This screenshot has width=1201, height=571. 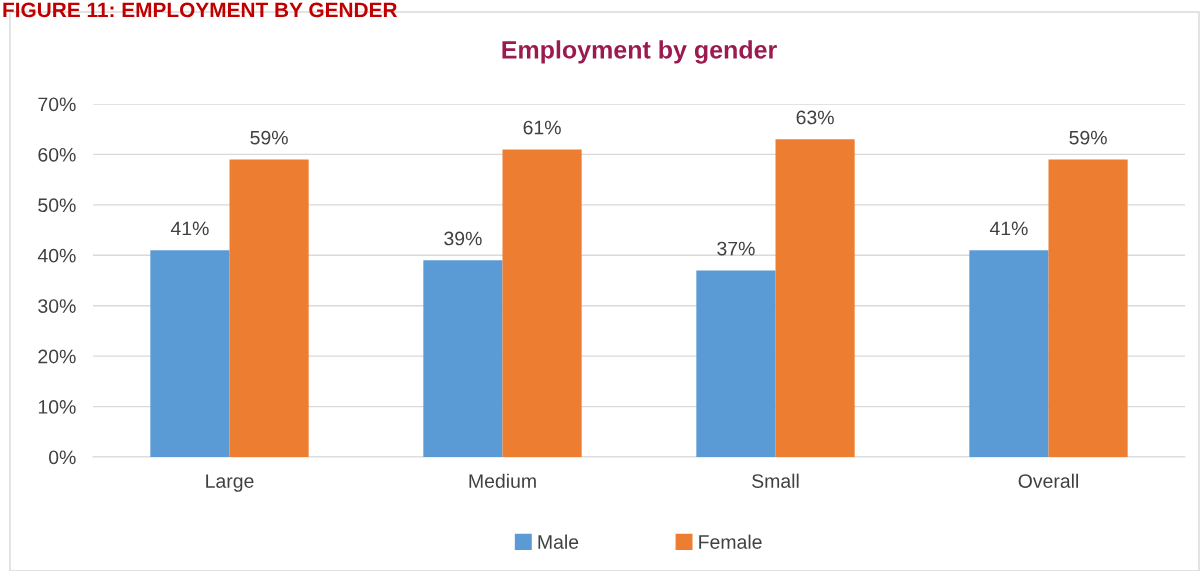 What do you see at coordinates (200, 10) in the screenshot?
I see `caption: FIGURE 11: EMPLOYMENT BY GENDER` at bounding box center [200, 10].